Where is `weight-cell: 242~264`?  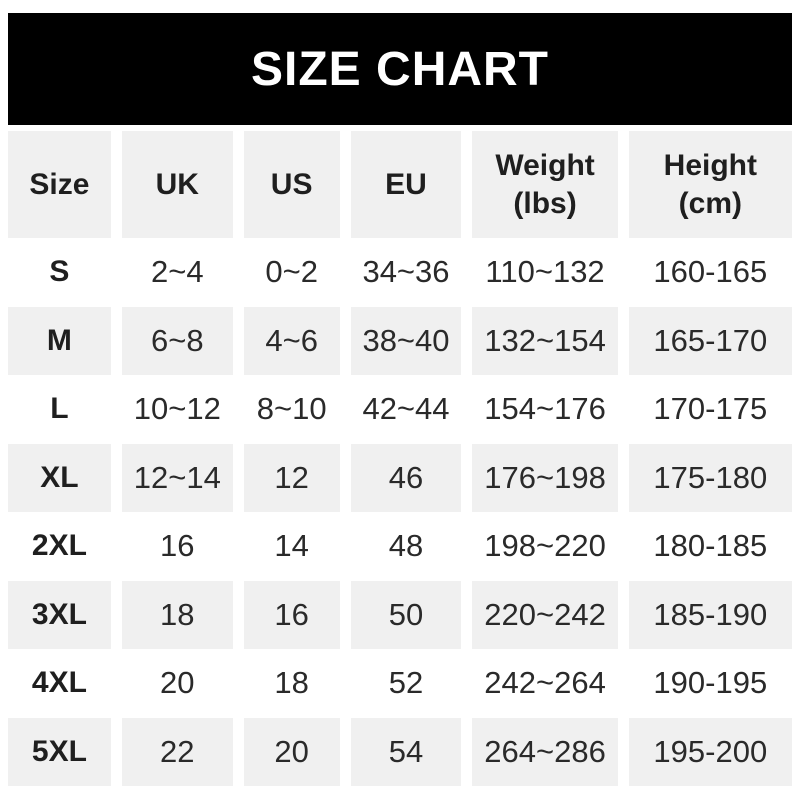 weight-cell: 242~264 is located at coordinates (545, 683).